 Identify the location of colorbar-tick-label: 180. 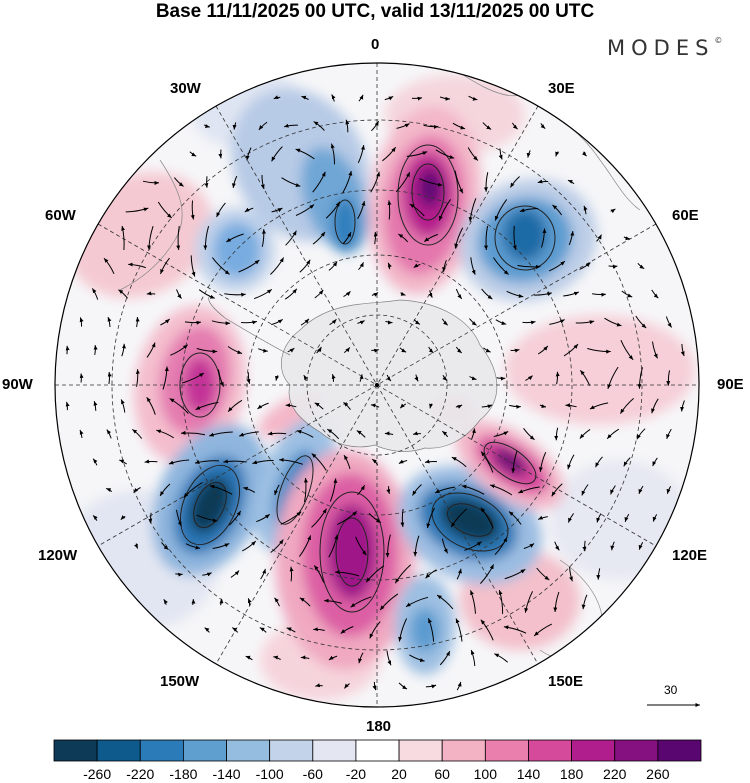
(571, 774).